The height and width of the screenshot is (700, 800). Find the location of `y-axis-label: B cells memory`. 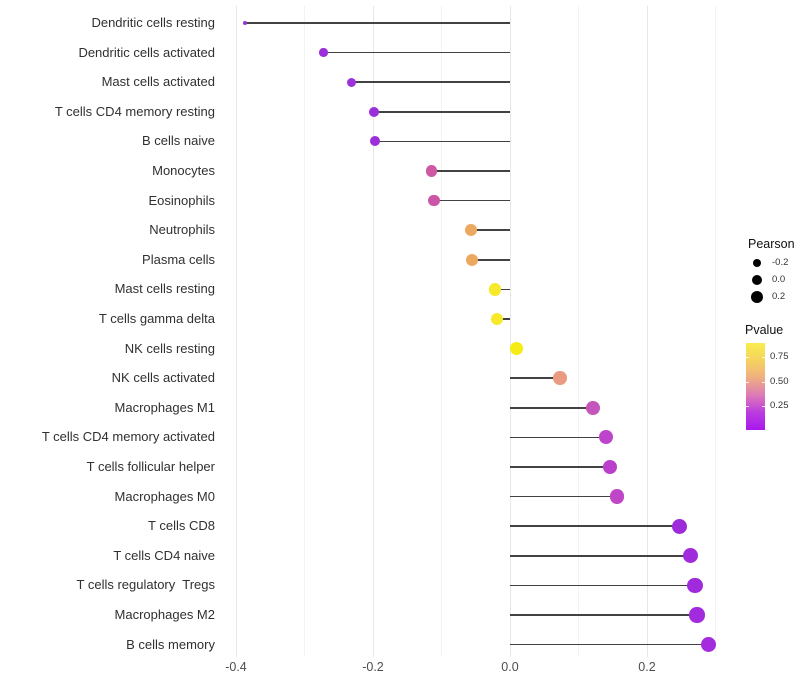

y-axis-label: B cells memory is located at coordinates (170, 644).